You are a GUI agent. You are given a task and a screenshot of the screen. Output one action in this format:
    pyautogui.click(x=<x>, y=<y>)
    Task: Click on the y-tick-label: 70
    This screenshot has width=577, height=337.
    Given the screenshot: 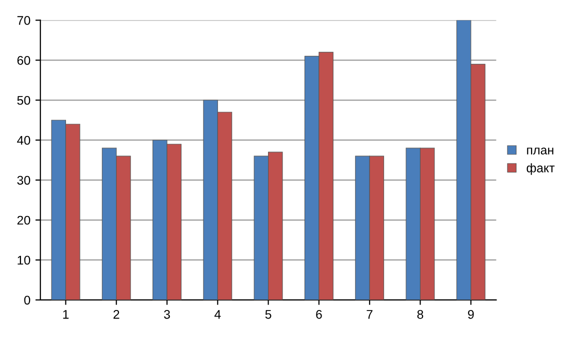 What is the action you would take?
    pyautogui.click(x=23, y=20)
    